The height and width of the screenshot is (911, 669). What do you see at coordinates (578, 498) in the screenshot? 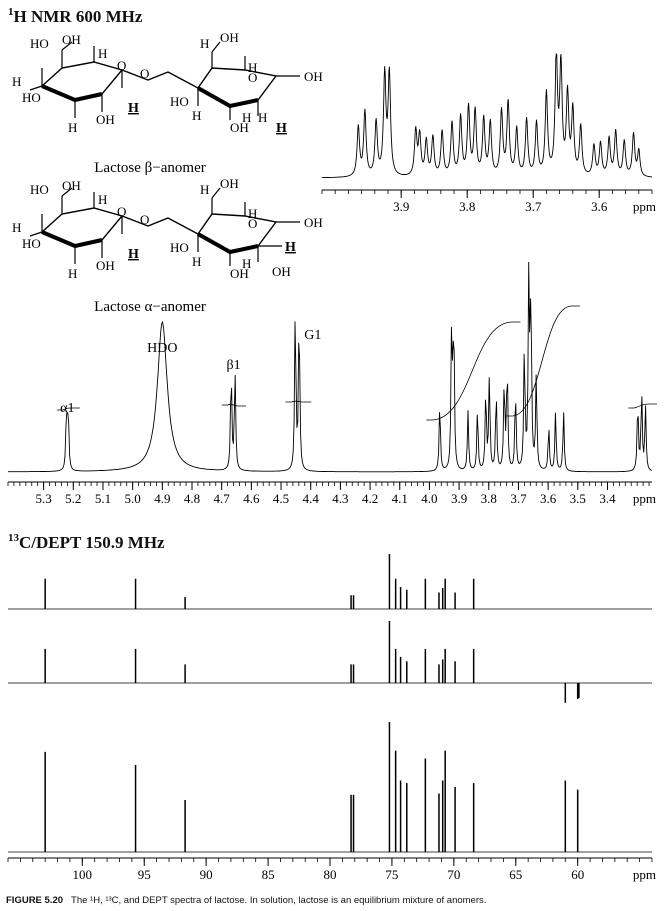
I see `tick-label: 3.5` at bounding box center [578, 498].